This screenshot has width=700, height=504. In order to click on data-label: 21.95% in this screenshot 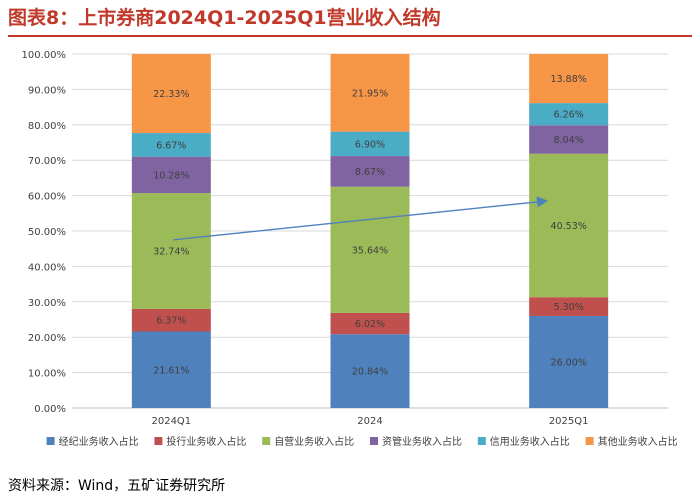, I will do `click(370, 93)`.